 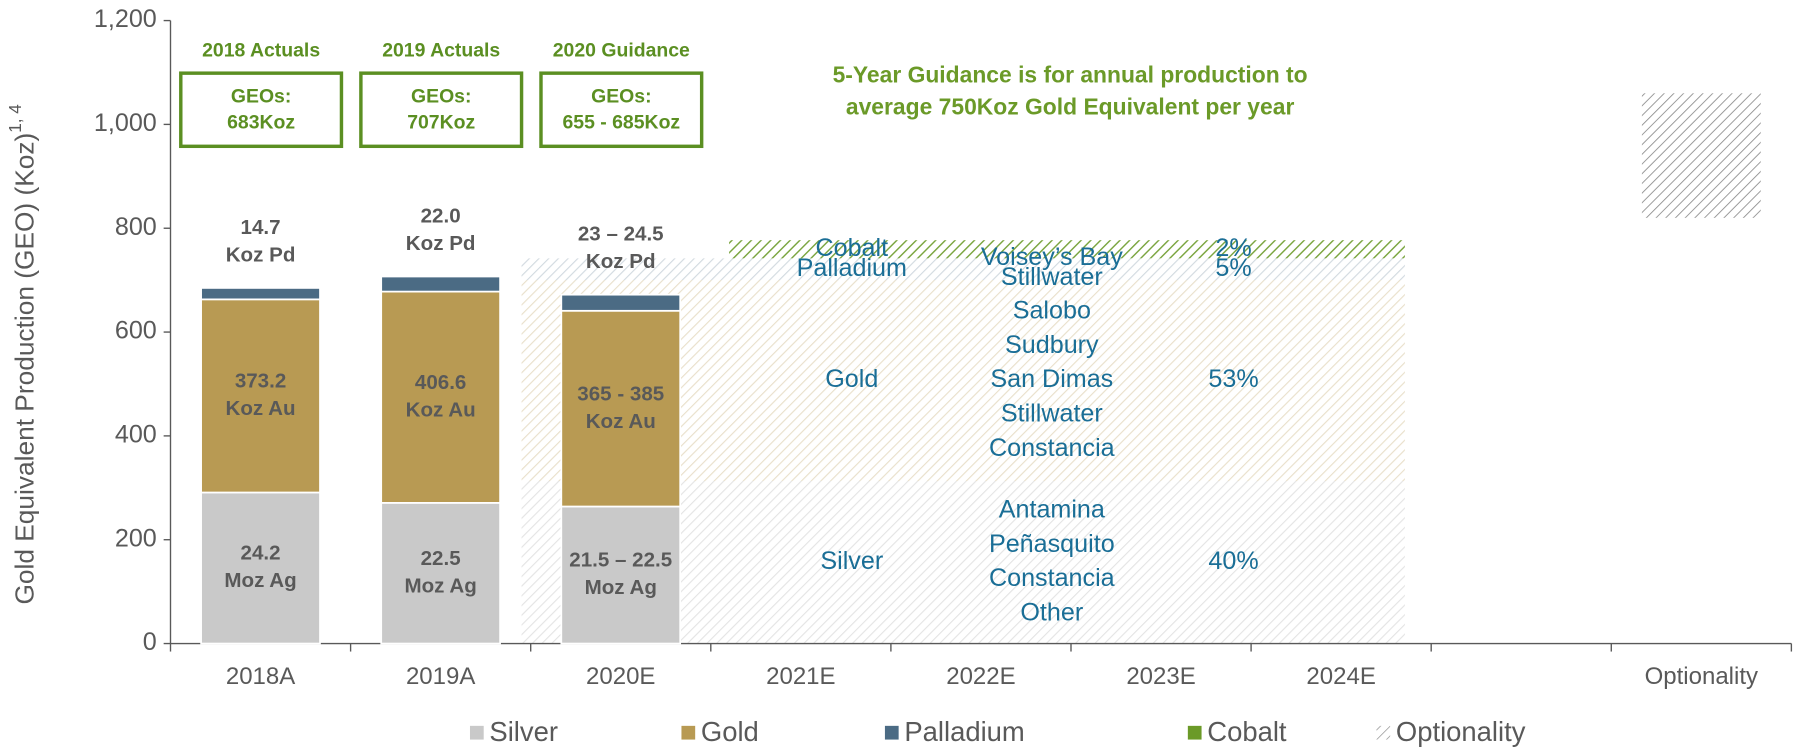 I want to click on bar-label: 373.2, so click(x=260, y=381).